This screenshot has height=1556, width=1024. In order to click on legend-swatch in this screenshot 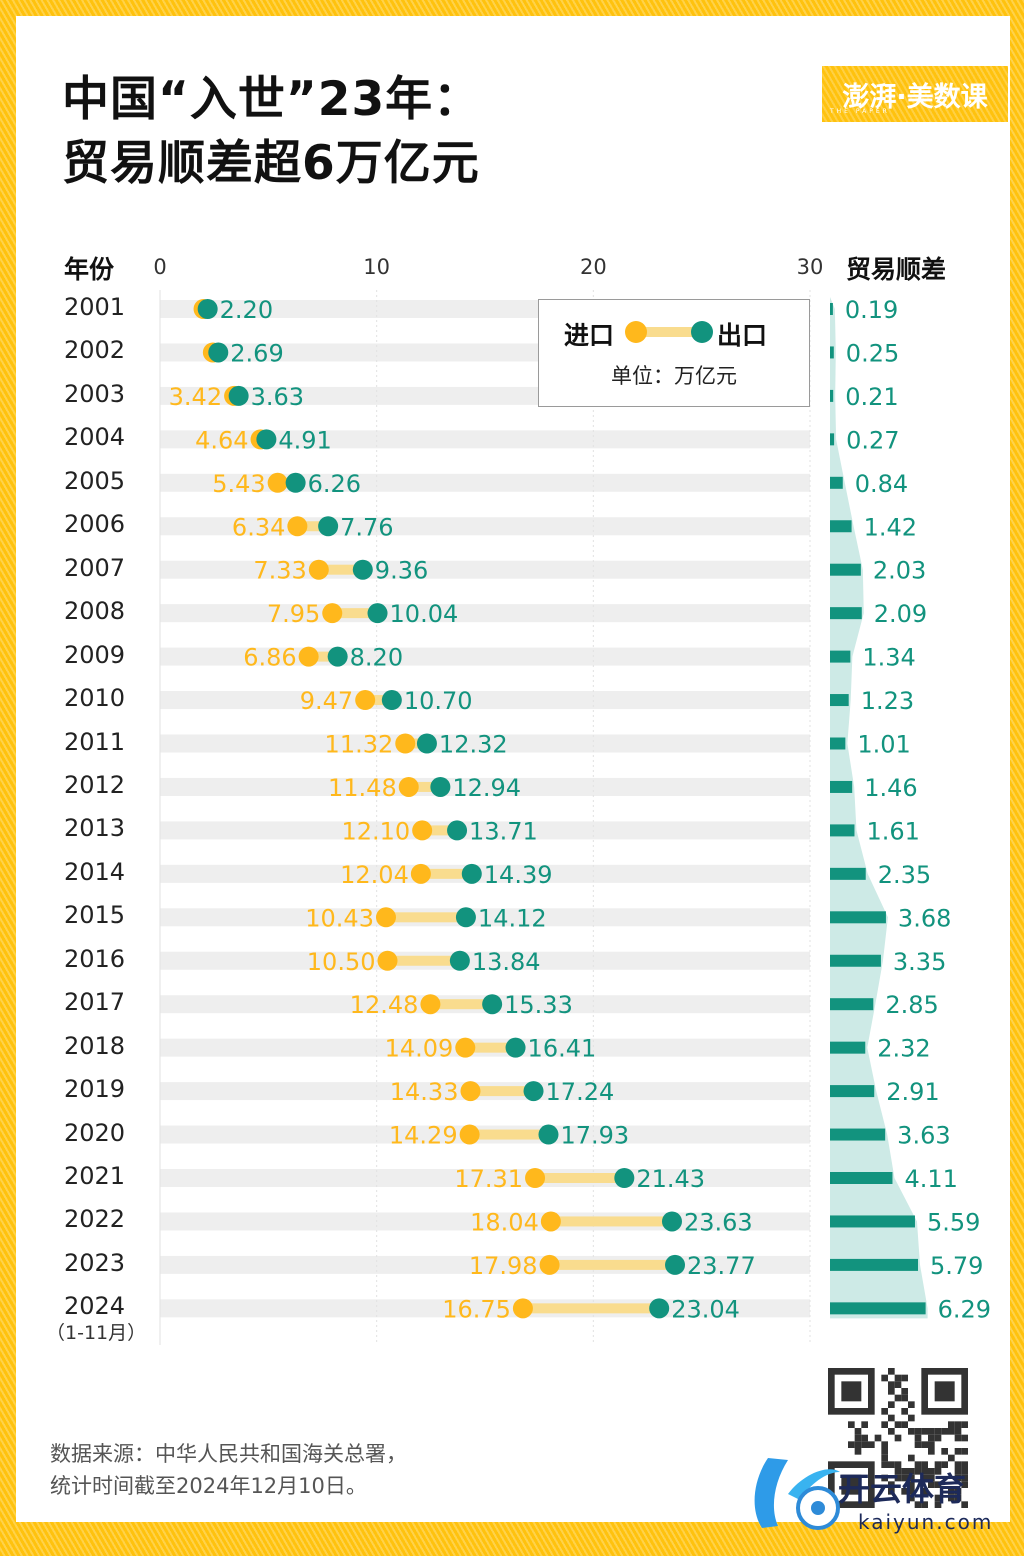, I will do `click(669, 332)`.